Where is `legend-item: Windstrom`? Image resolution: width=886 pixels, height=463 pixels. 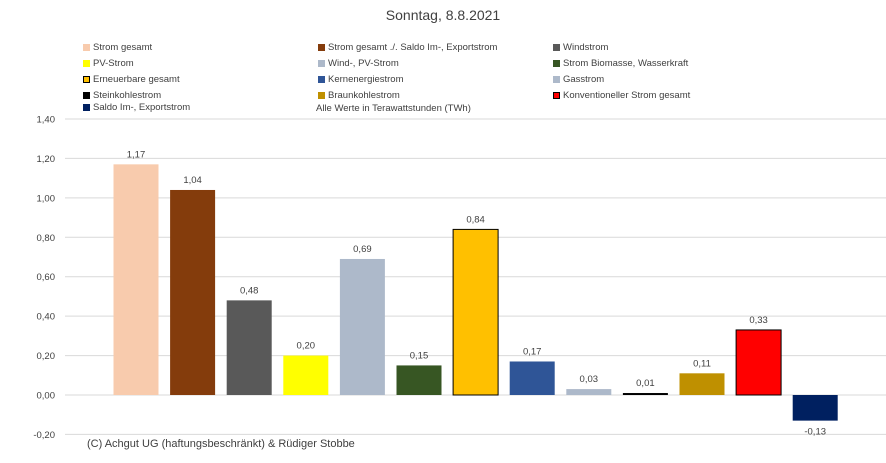 legend-item: Windstrom is located at coordinates (580, 47).